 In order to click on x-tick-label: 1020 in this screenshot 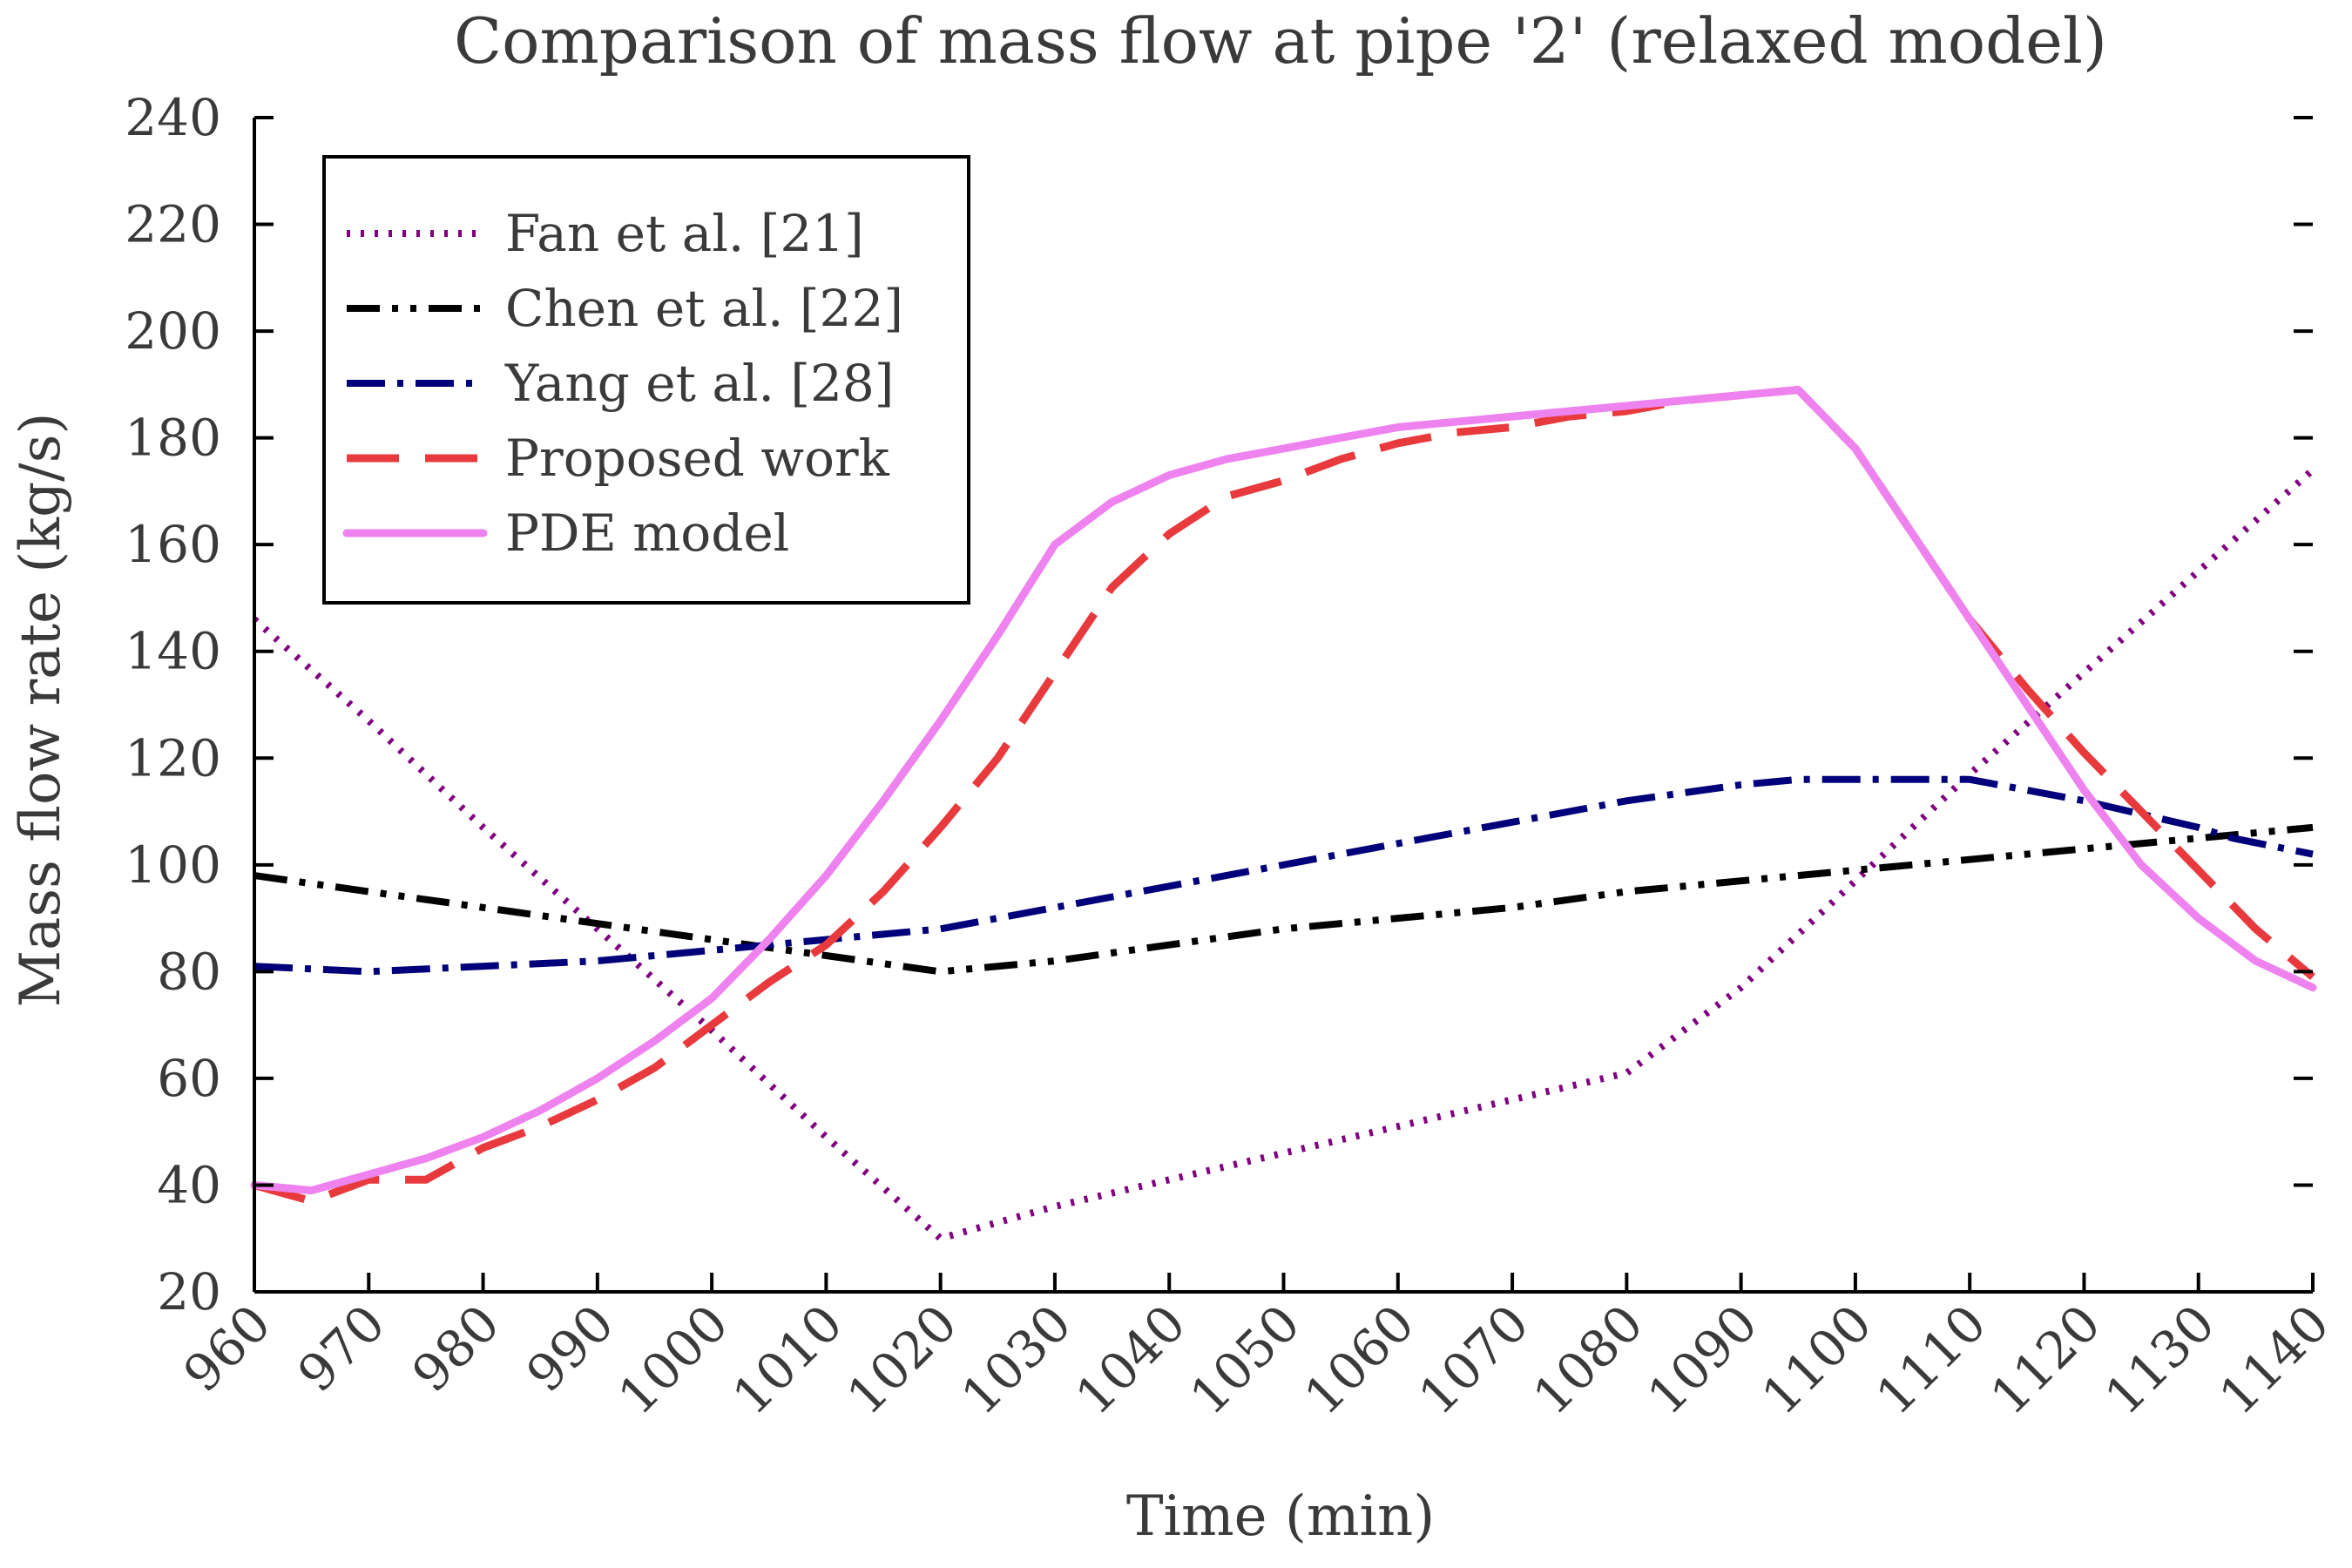, I will do `click(901, 1360)`.